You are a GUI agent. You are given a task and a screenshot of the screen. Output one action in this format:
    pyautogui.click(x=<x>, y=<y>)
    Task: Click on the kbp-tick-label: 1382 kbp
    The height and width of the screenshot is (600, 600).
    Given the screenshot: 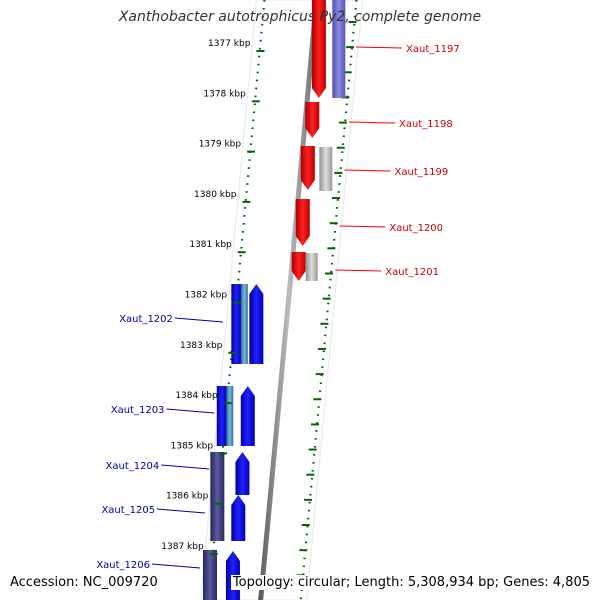 What is the action you would take?
    pyautogui.click(x=206, y=296)
    